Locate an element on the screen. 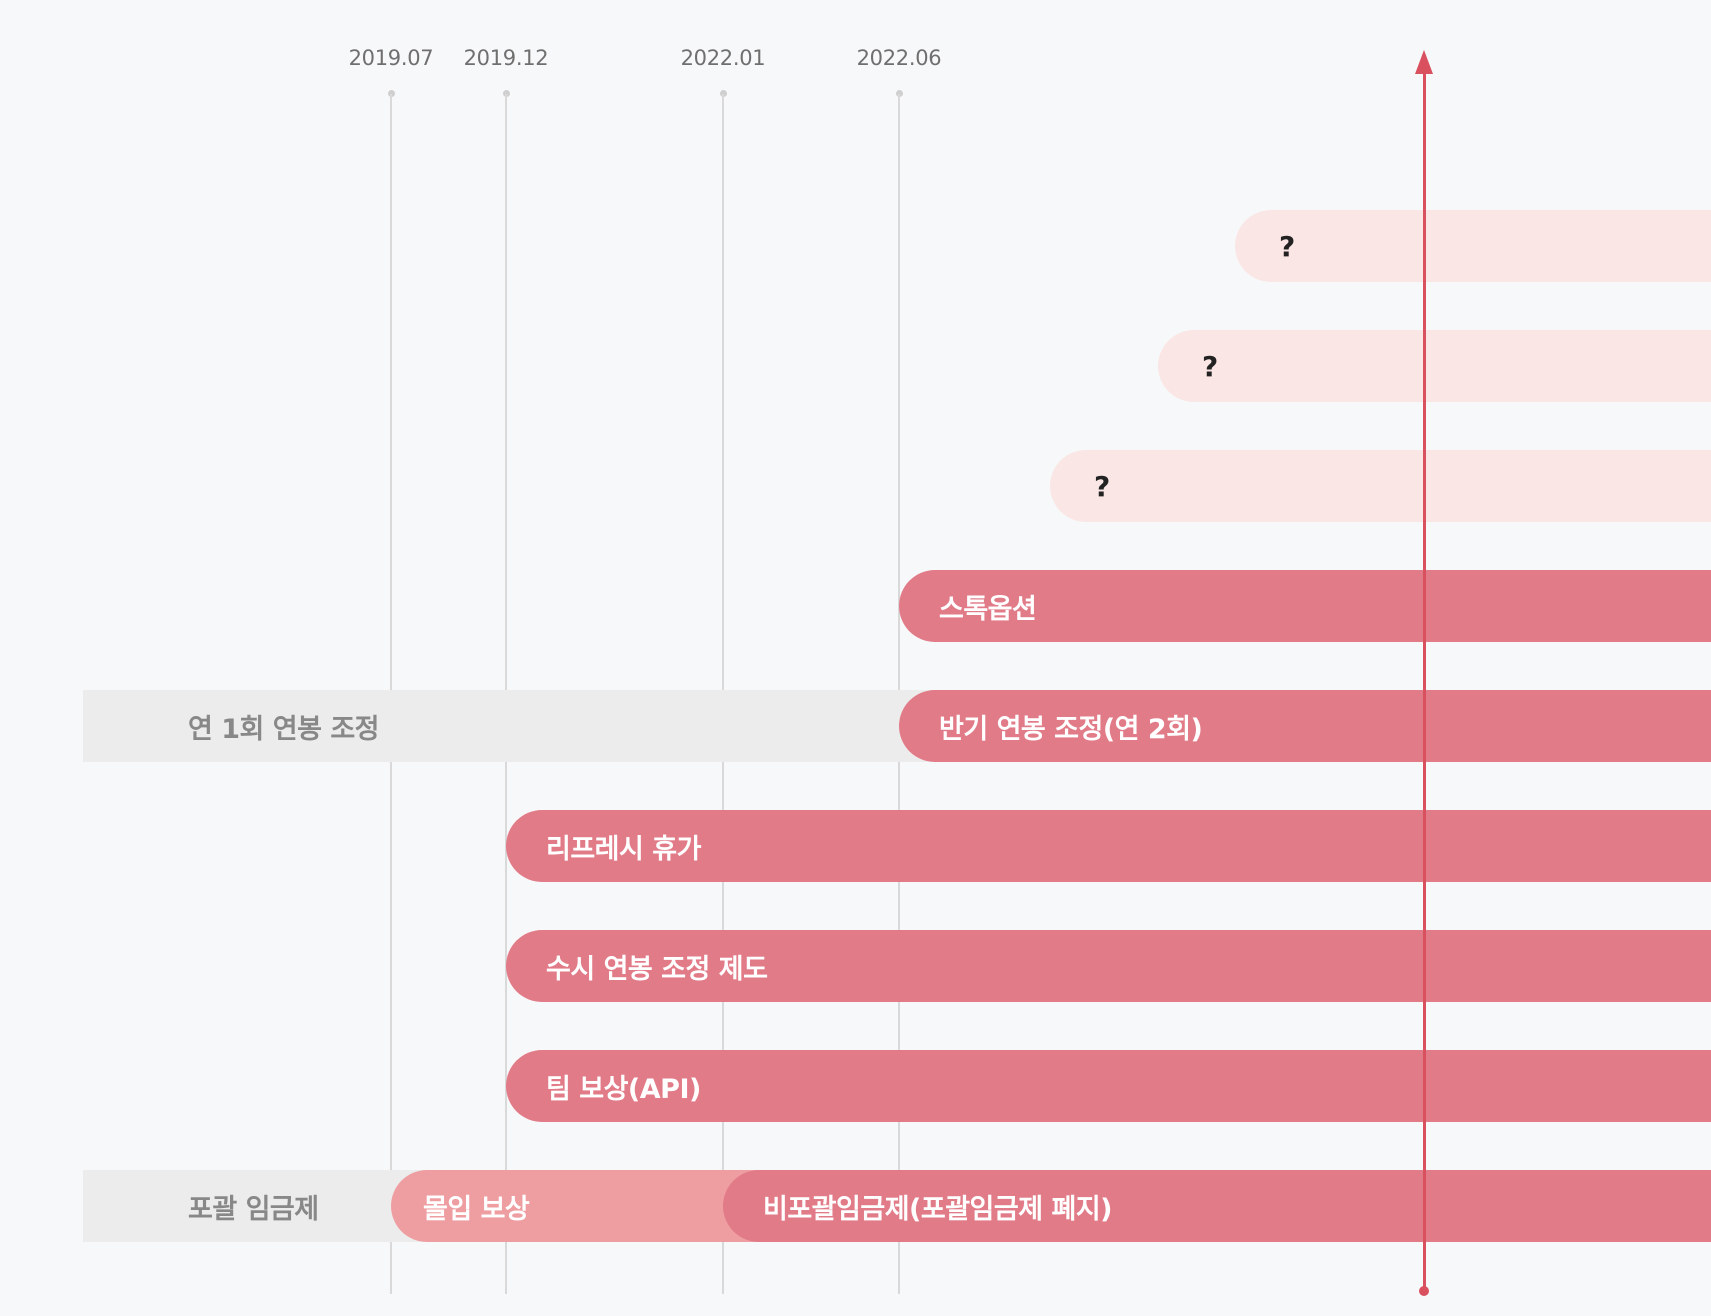 The image size is (1711, 1316). policy-label: 팀 보상(API) is located at coordinates (623, 1089).